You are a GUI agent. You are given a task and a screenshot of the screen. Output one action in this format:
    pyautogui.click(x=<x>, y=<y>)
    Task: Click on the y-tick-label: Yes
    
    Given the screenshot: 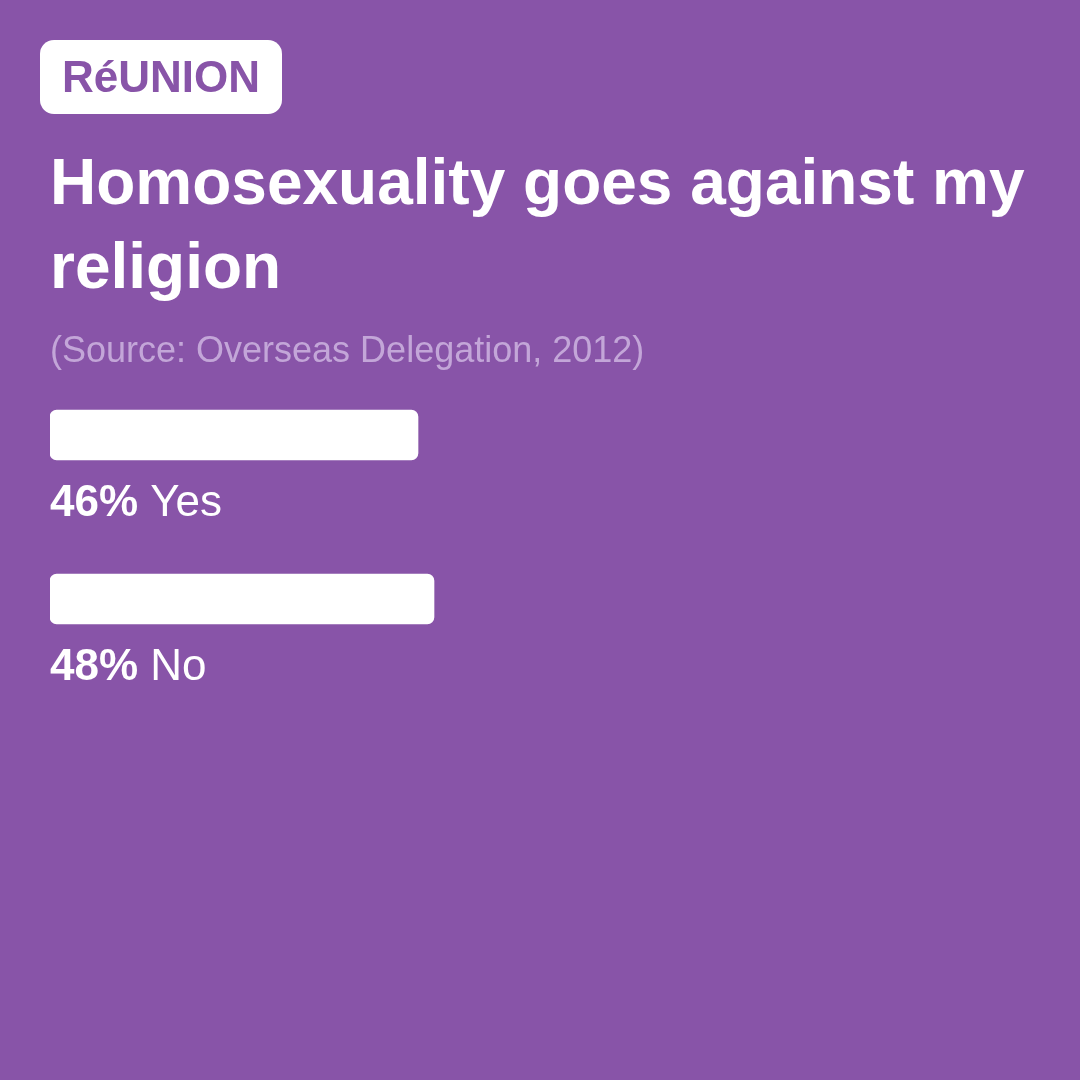 What is the action you would take?
    pyautogui.click(x=186, y=500)
    